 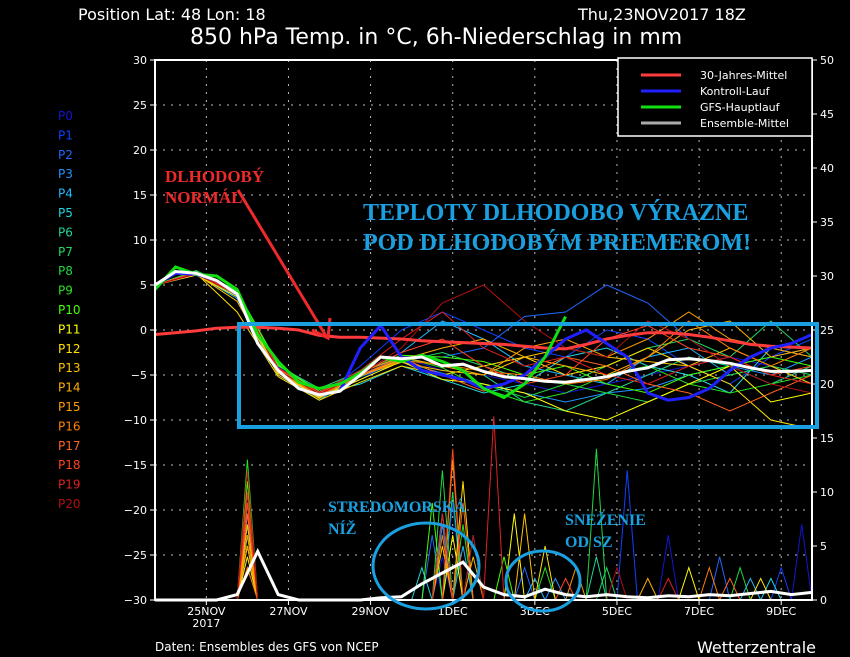 I want to click on member-label-p12: P12, so click(x=69, y=349).